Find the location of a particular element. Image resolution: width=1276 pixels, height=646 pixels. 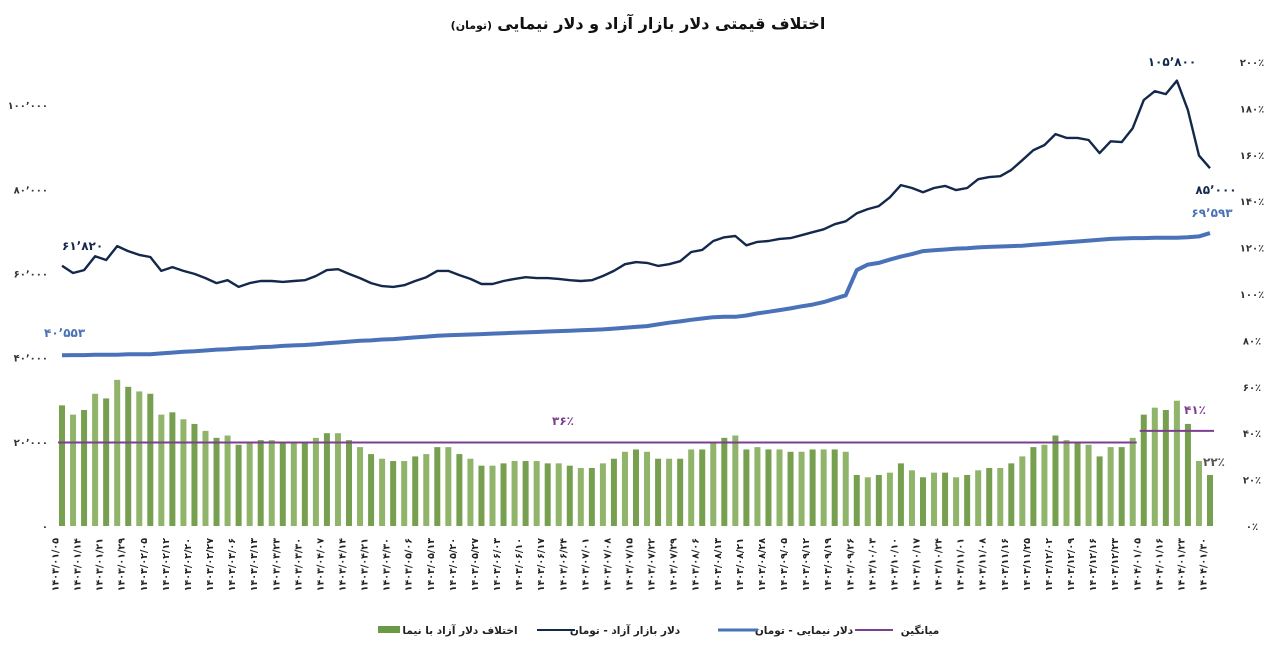

x-tick-label: ۱۴۰۳/۰۵/۲۷ is located at coordinates (475, 565).